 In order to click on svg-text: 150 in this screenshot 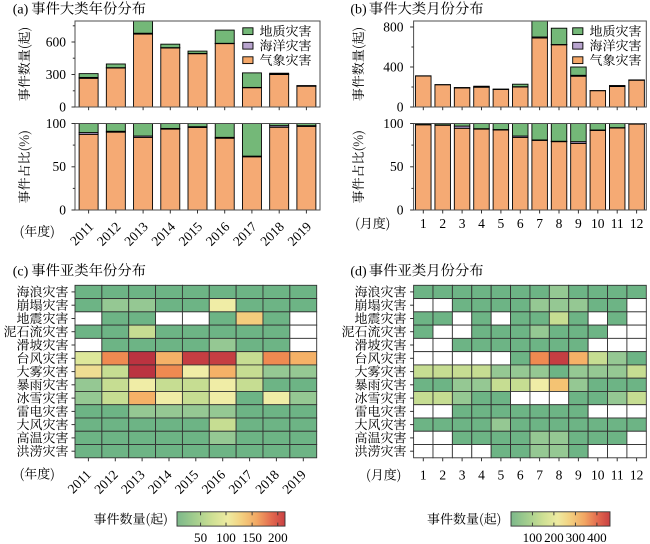, I will do `click(252, 537)`.